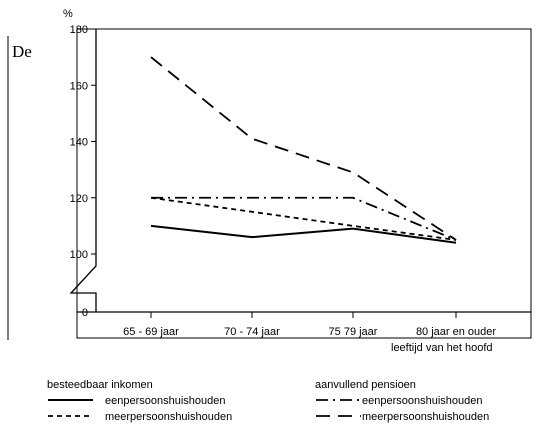 Image resolution: width=537 pixels, height=435 pixels. Describe the element at coordinates (79, 255) in the screenshot. I see `y-tick-label: 100` at that location.